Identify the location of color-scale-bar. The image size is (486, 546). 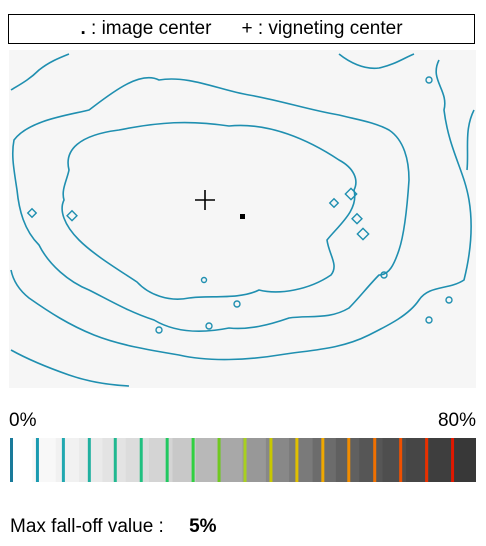
(242, 460).